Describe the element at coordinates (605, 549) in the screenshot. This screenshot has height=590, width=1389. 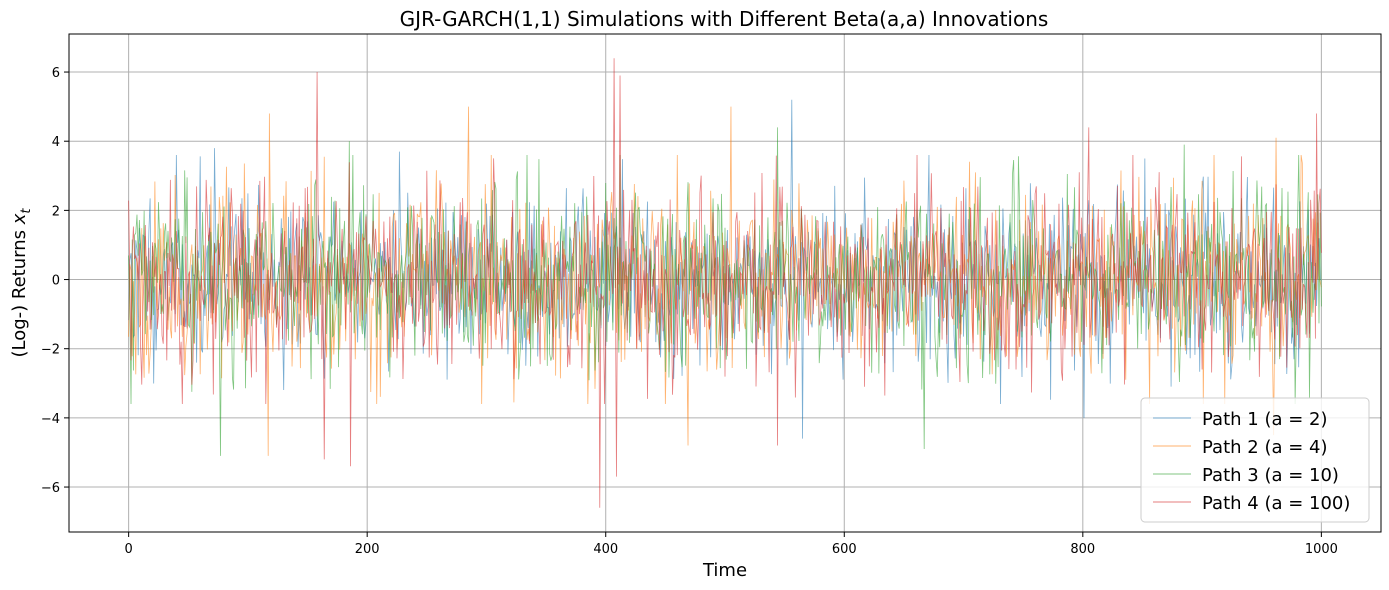
I see `x-tick-label: 400` at that location.